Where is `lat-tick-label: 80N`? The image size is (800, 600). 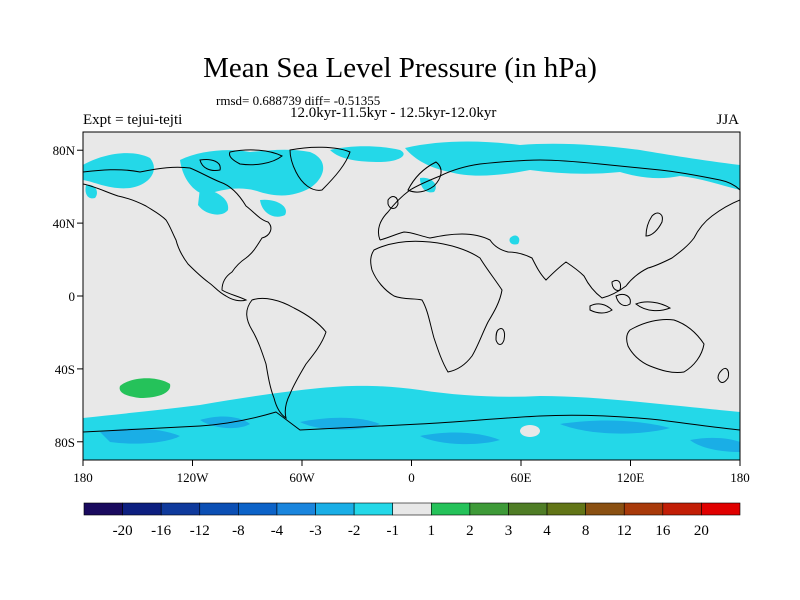 lat-tick-label: 80N is located at coordinates (64, 150).